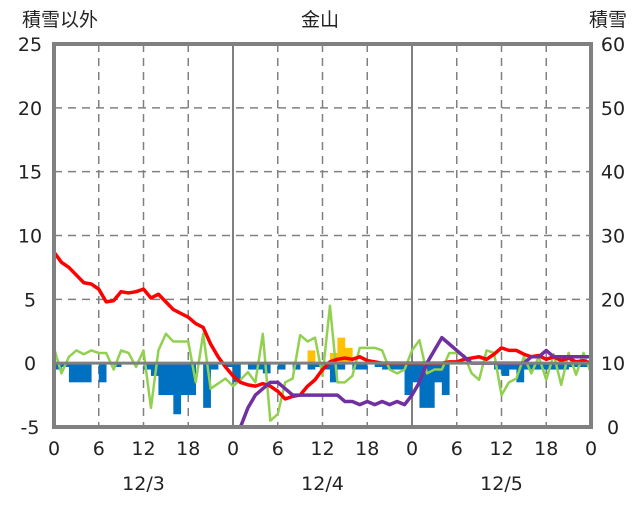  I want to click on chart-title: 金山, so click(320, 20).